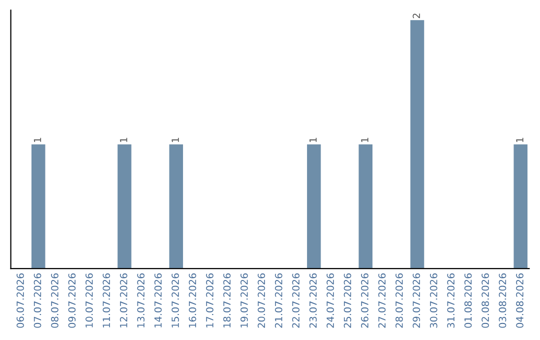 The height and width of the screenshot is (340, 540). I want to click on x-tick-label: 13.07.2026, so click(141, 300).